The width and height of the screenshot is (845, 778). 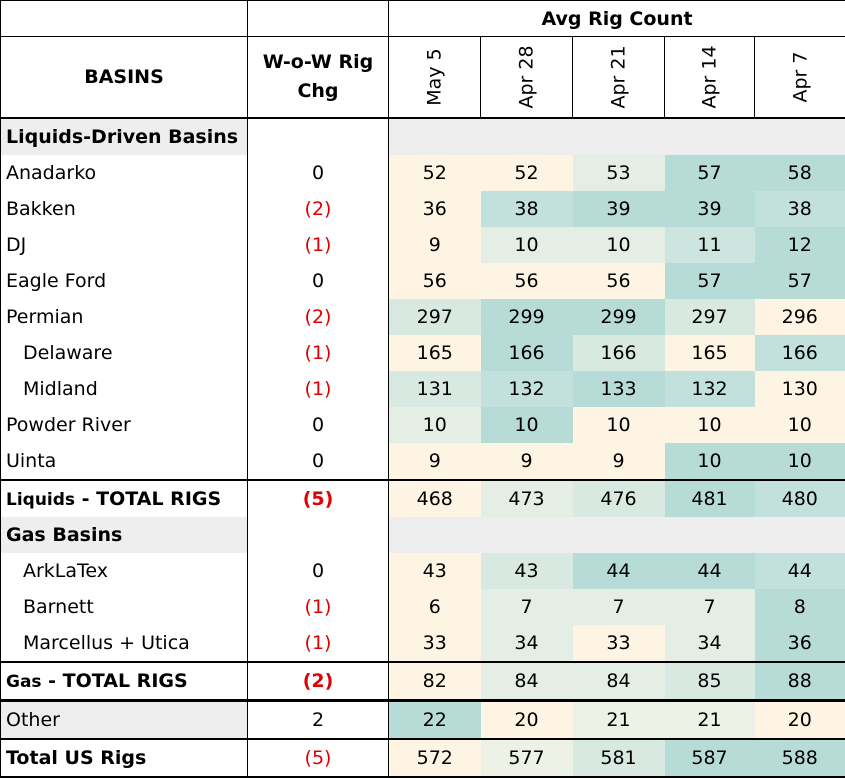 What do you see at coordinates (124, 353) in the screenshot?
I see `basin-label: Delaware` at bounding box center [124, 353].